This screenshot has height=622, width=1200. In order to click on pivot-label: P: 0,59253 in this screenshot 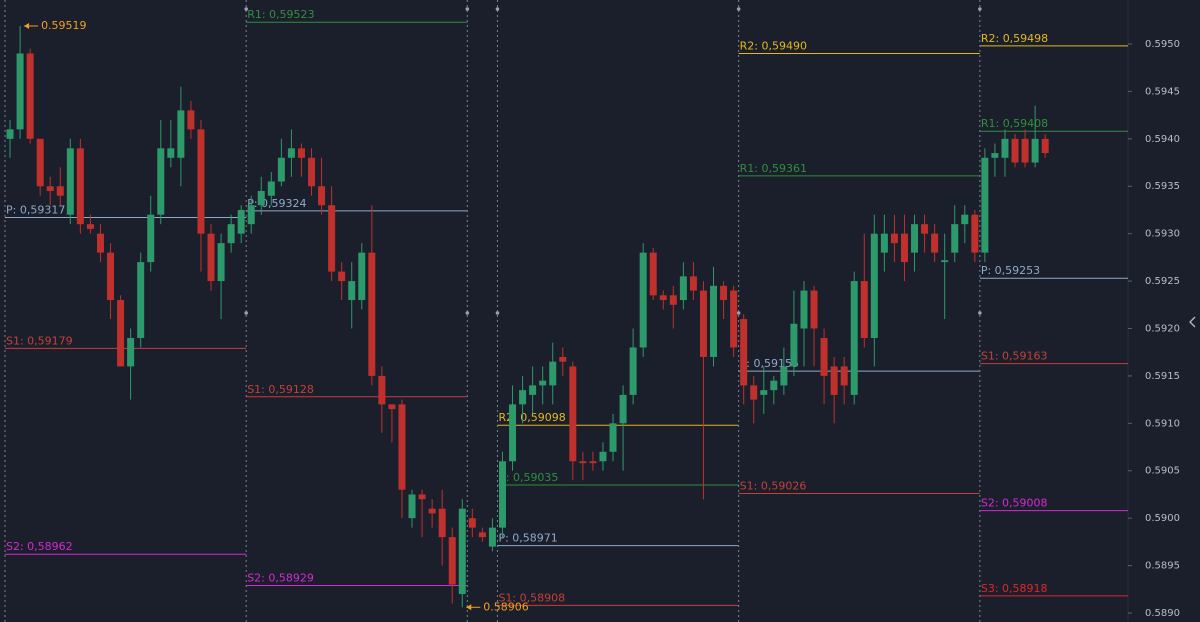, I will do `click(1010, 270)`.